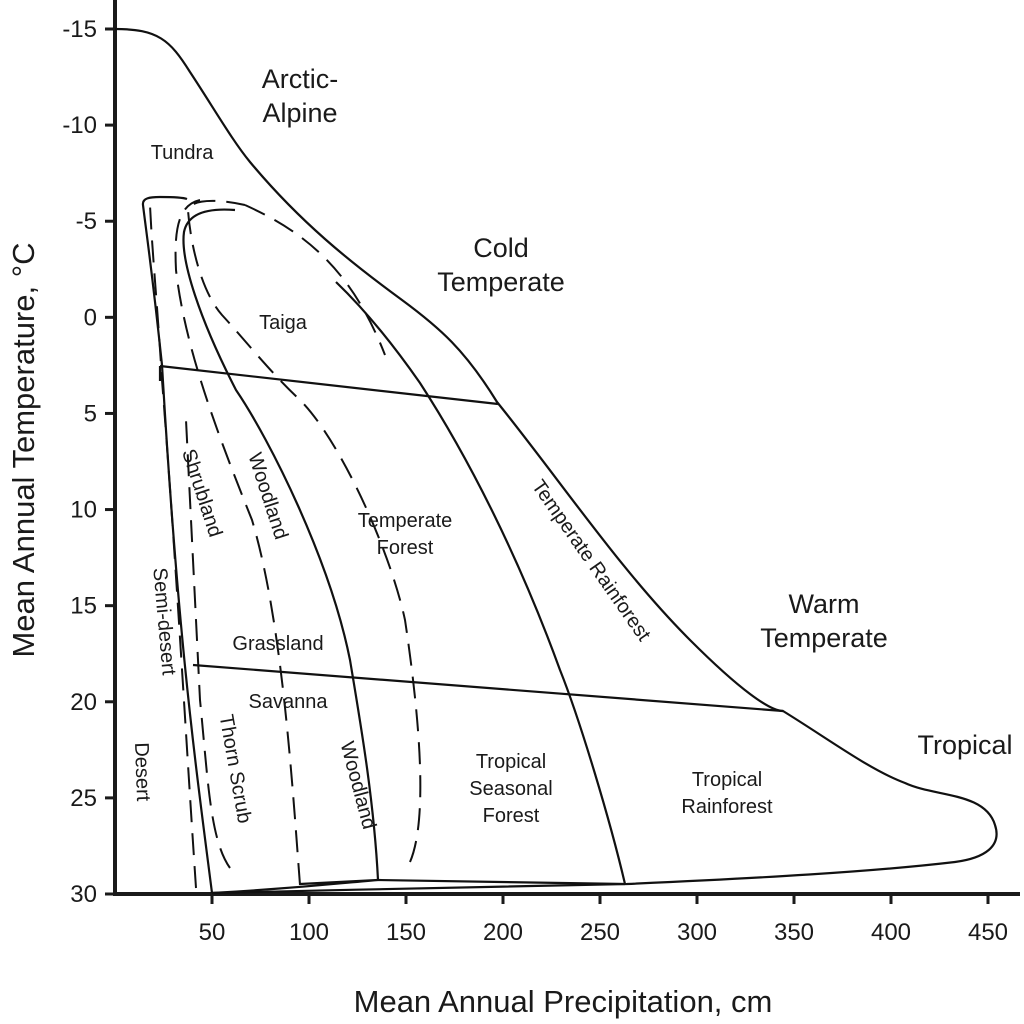 The height and width of the screenshot is (1024, 1024). I want to click on label-line: Savanna, so click(289, 702).